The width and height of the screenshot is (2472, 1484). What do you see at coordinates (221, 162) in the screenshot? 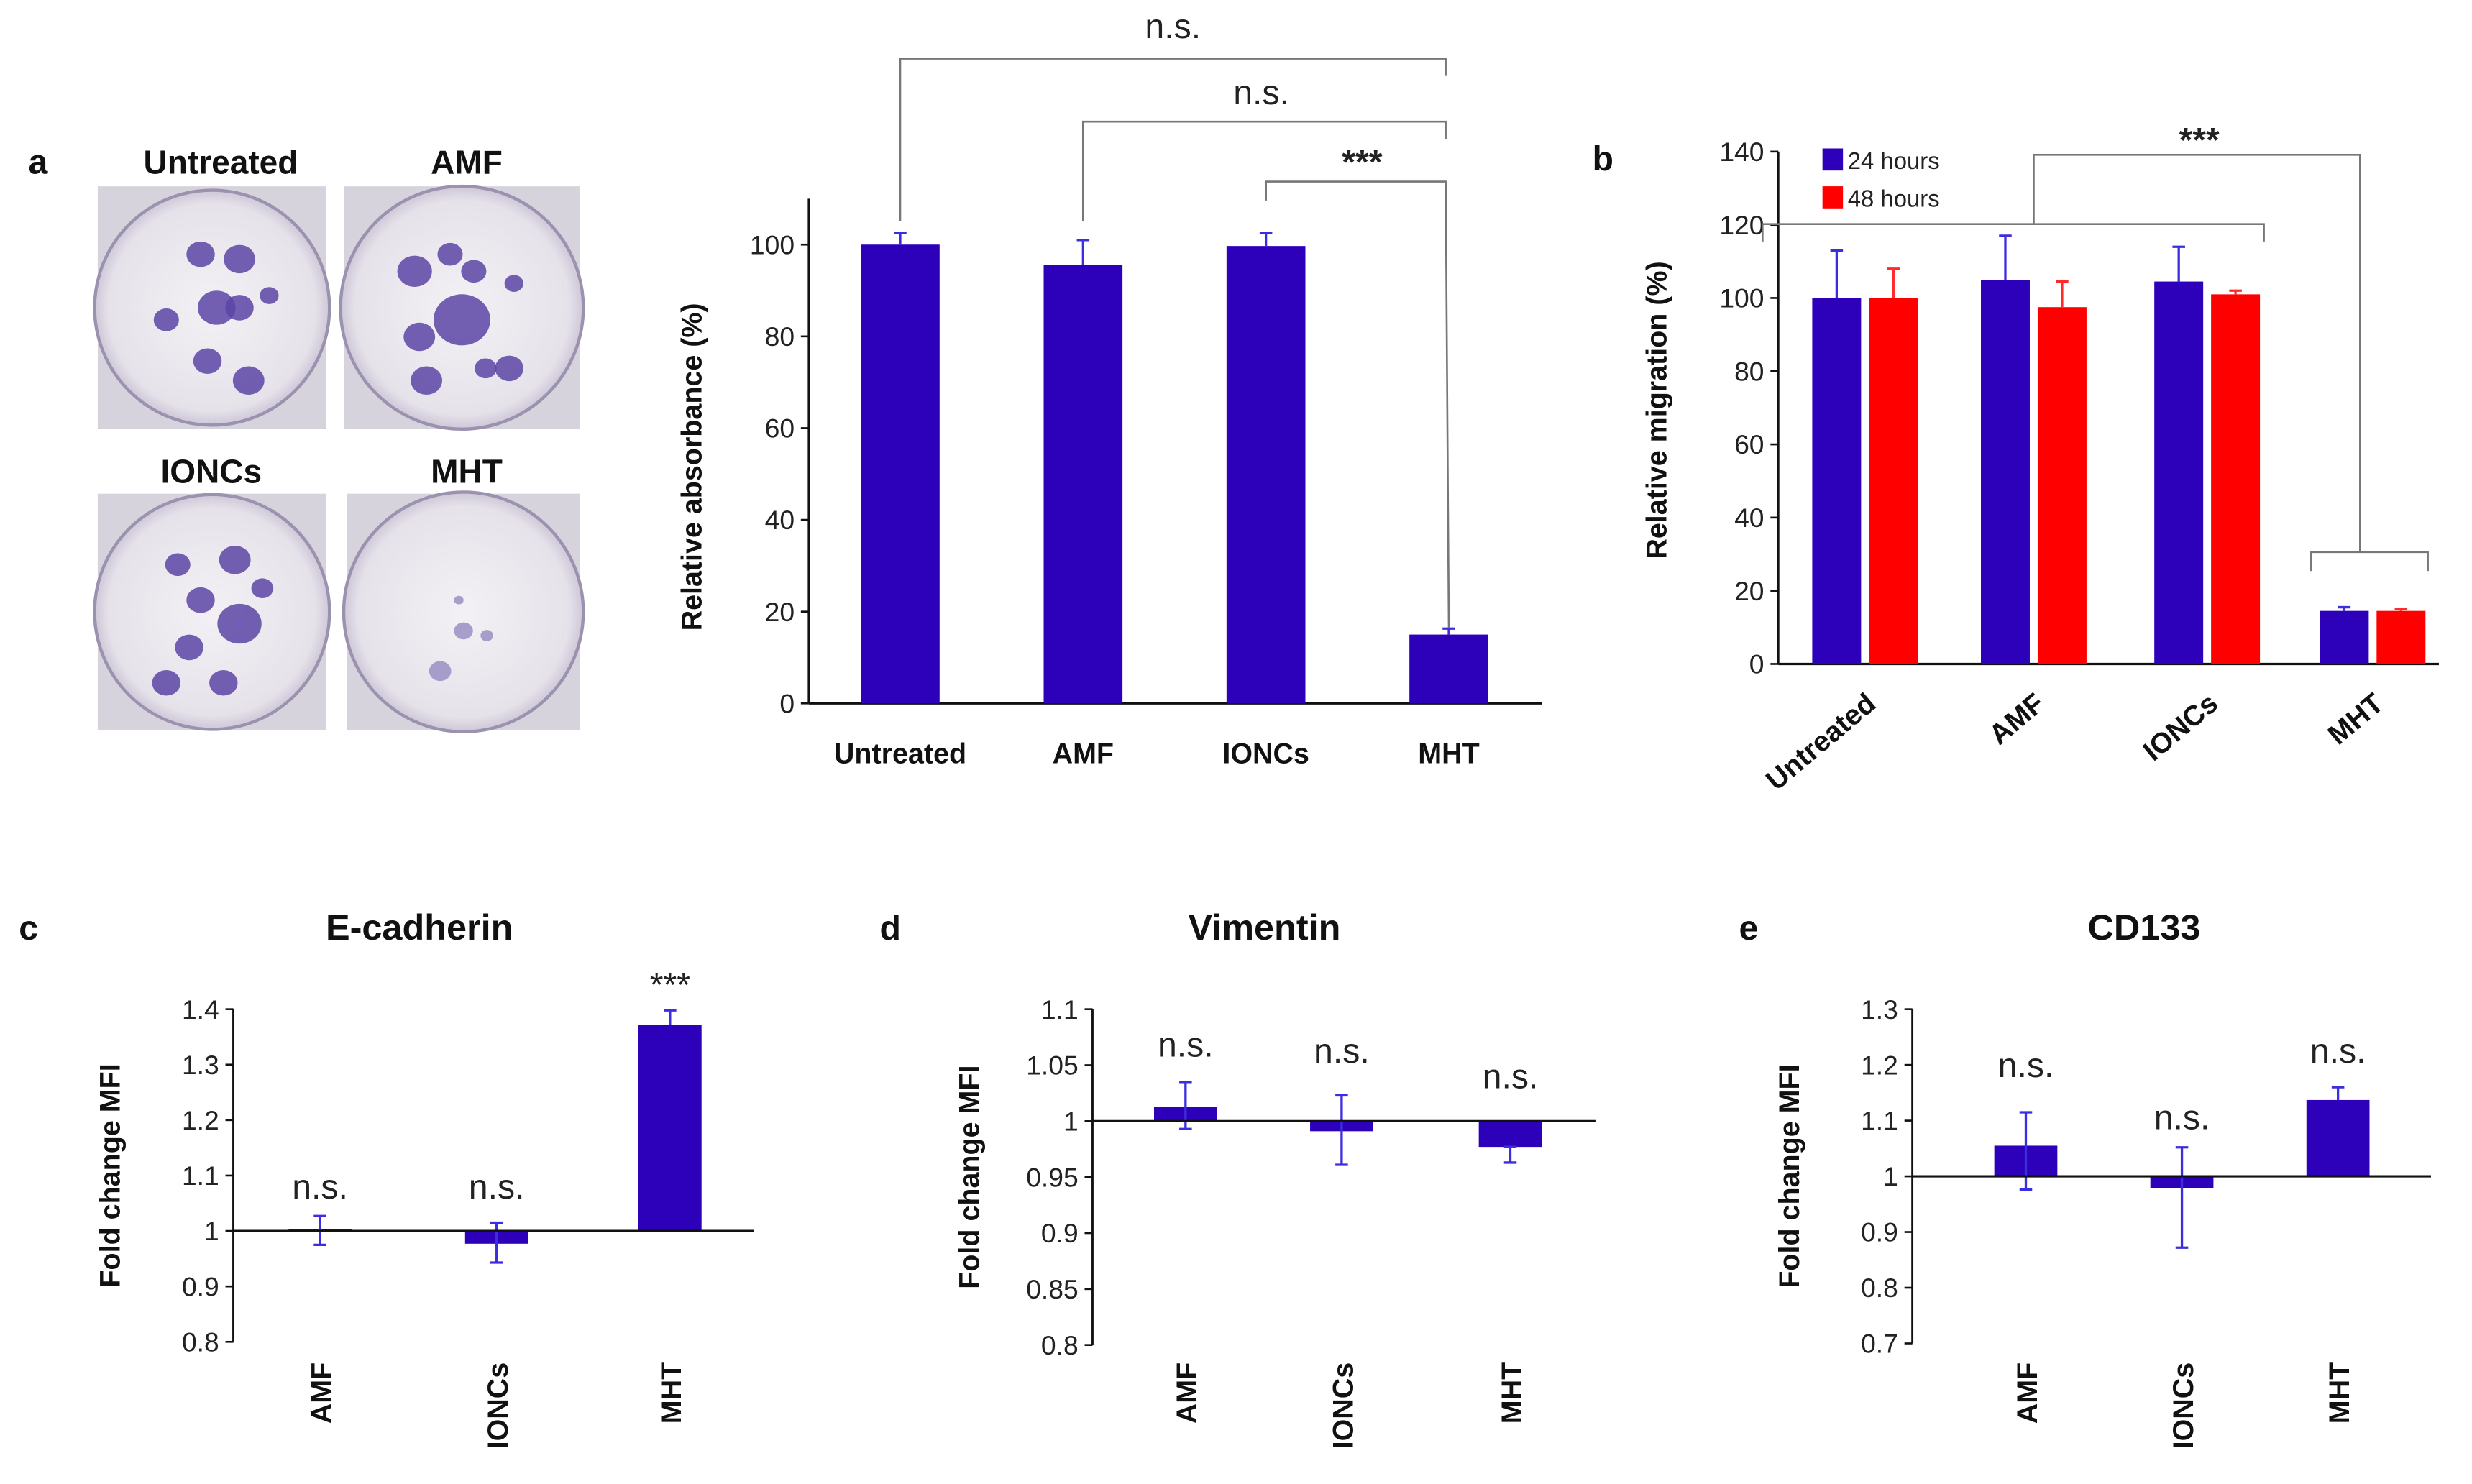
I see `photo-label: Untreated` at bounding box center [221, 162].